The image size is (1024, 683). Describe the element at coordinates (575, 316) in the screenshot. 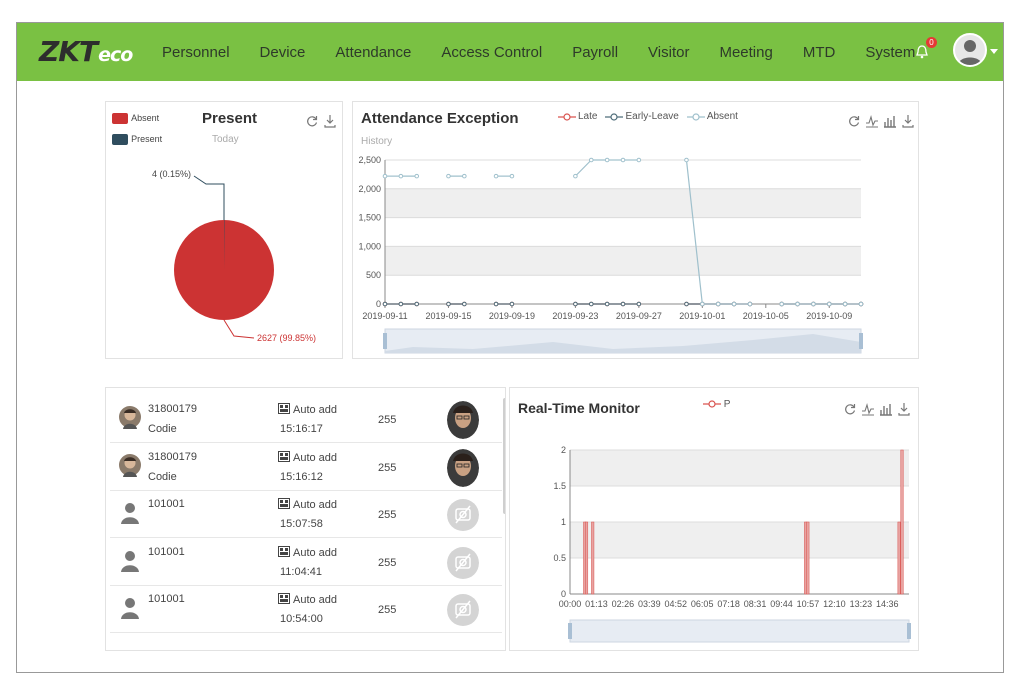

I see `x-tick-label: 2019-09-23` at that location.